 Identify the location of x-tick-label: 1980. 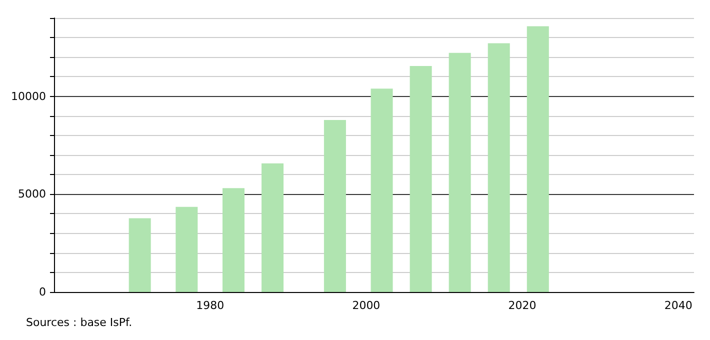
(210, 305).